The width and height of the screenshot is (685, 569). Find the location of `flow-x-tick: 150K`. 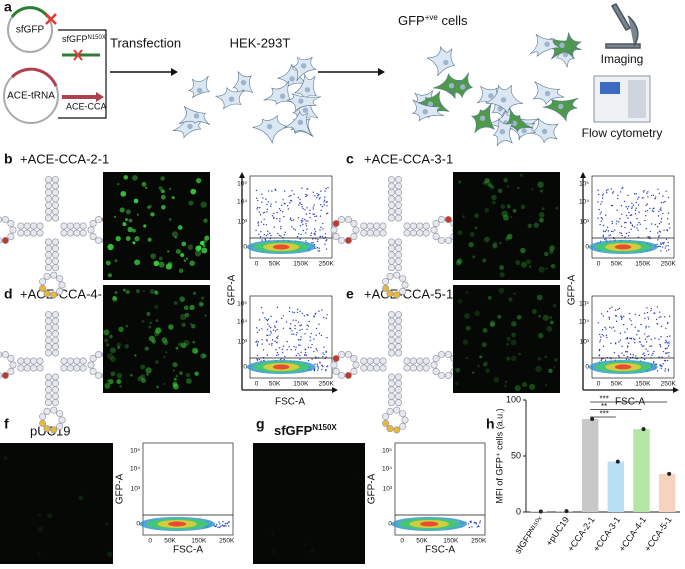

flow-x-tick: 150K is located at coordinates (301, 264).